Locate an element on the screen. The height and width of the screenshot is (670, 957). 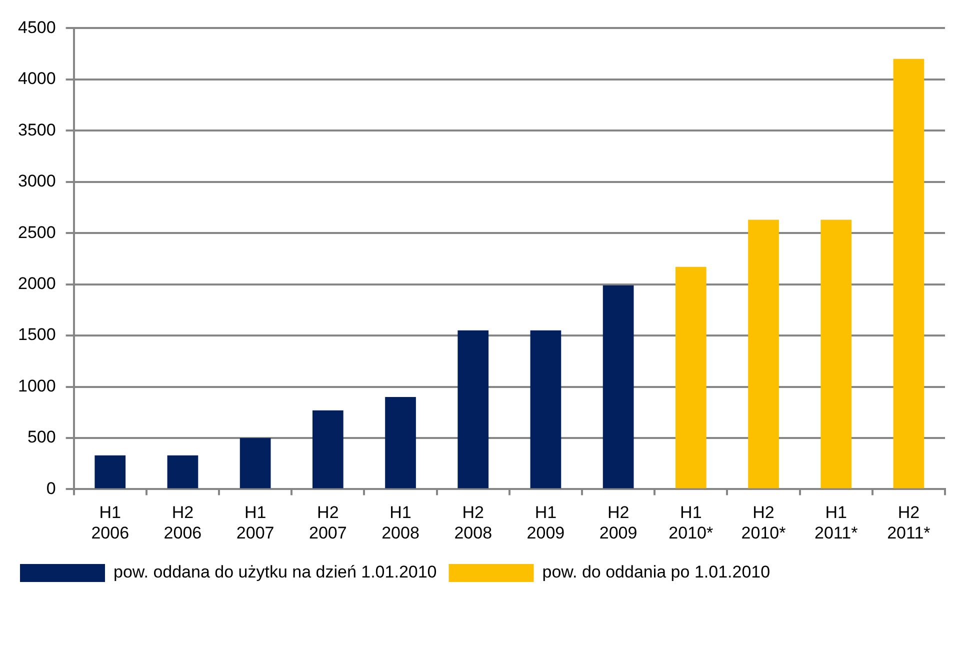
x-tick-label: H2 2009 is located at coordinates (618, 522).